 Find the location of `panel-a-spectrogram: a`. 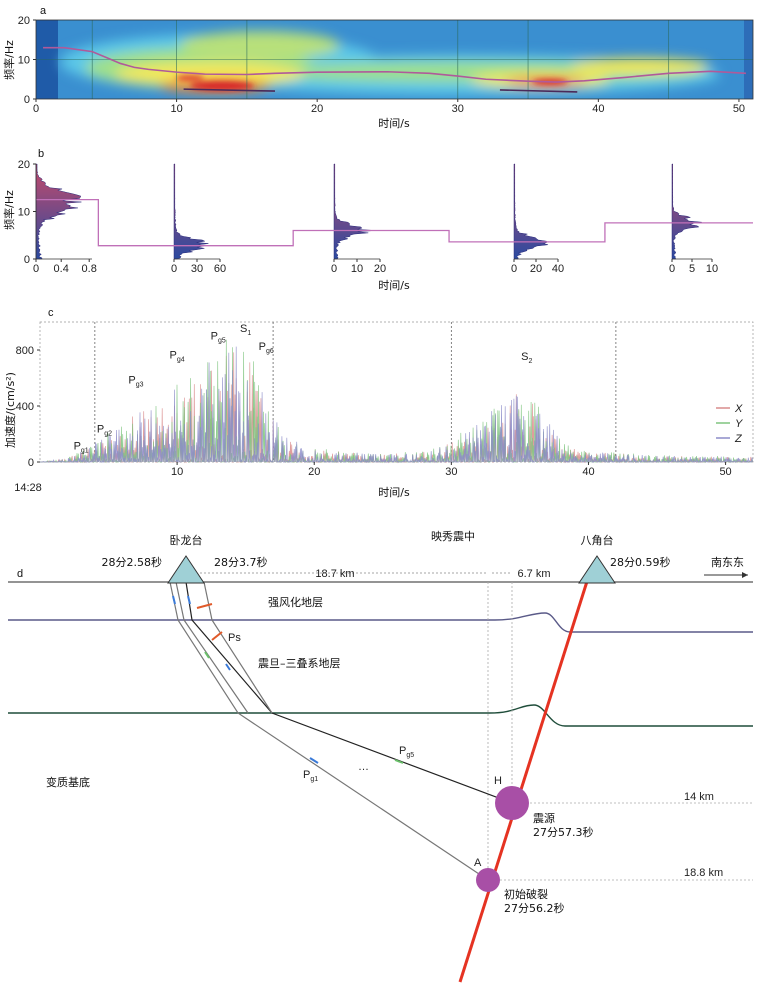

panel-a-spectrogram: a is located at coordinates (378, 67).